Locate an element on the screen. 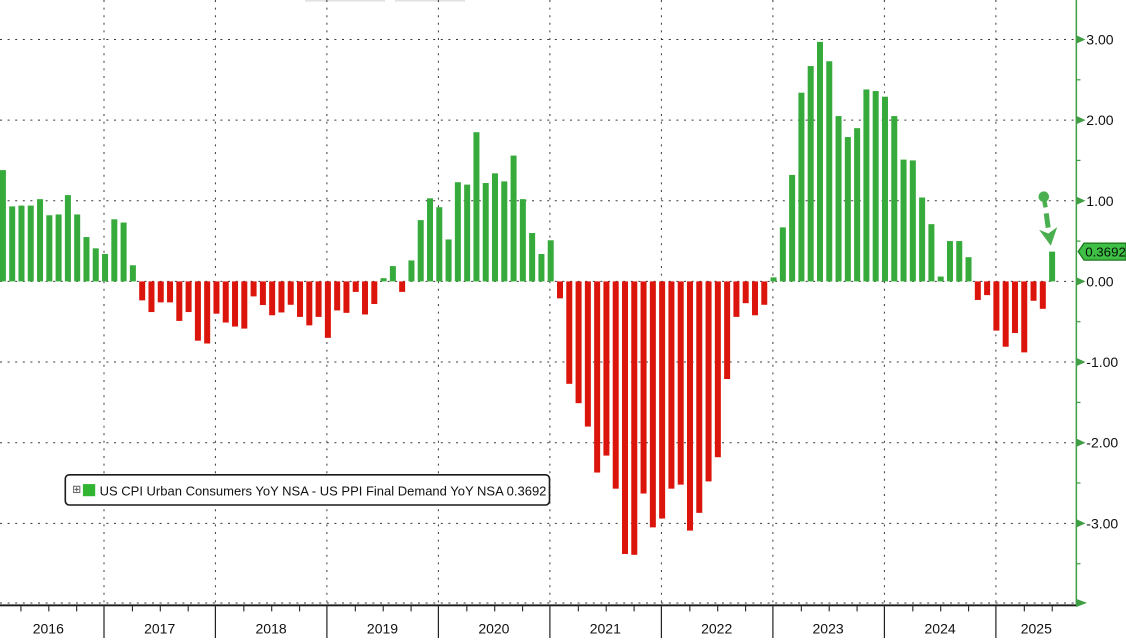 This screenshot has height=643, width=1126. svg-text: 2020 is located at coordinates (493, 629).